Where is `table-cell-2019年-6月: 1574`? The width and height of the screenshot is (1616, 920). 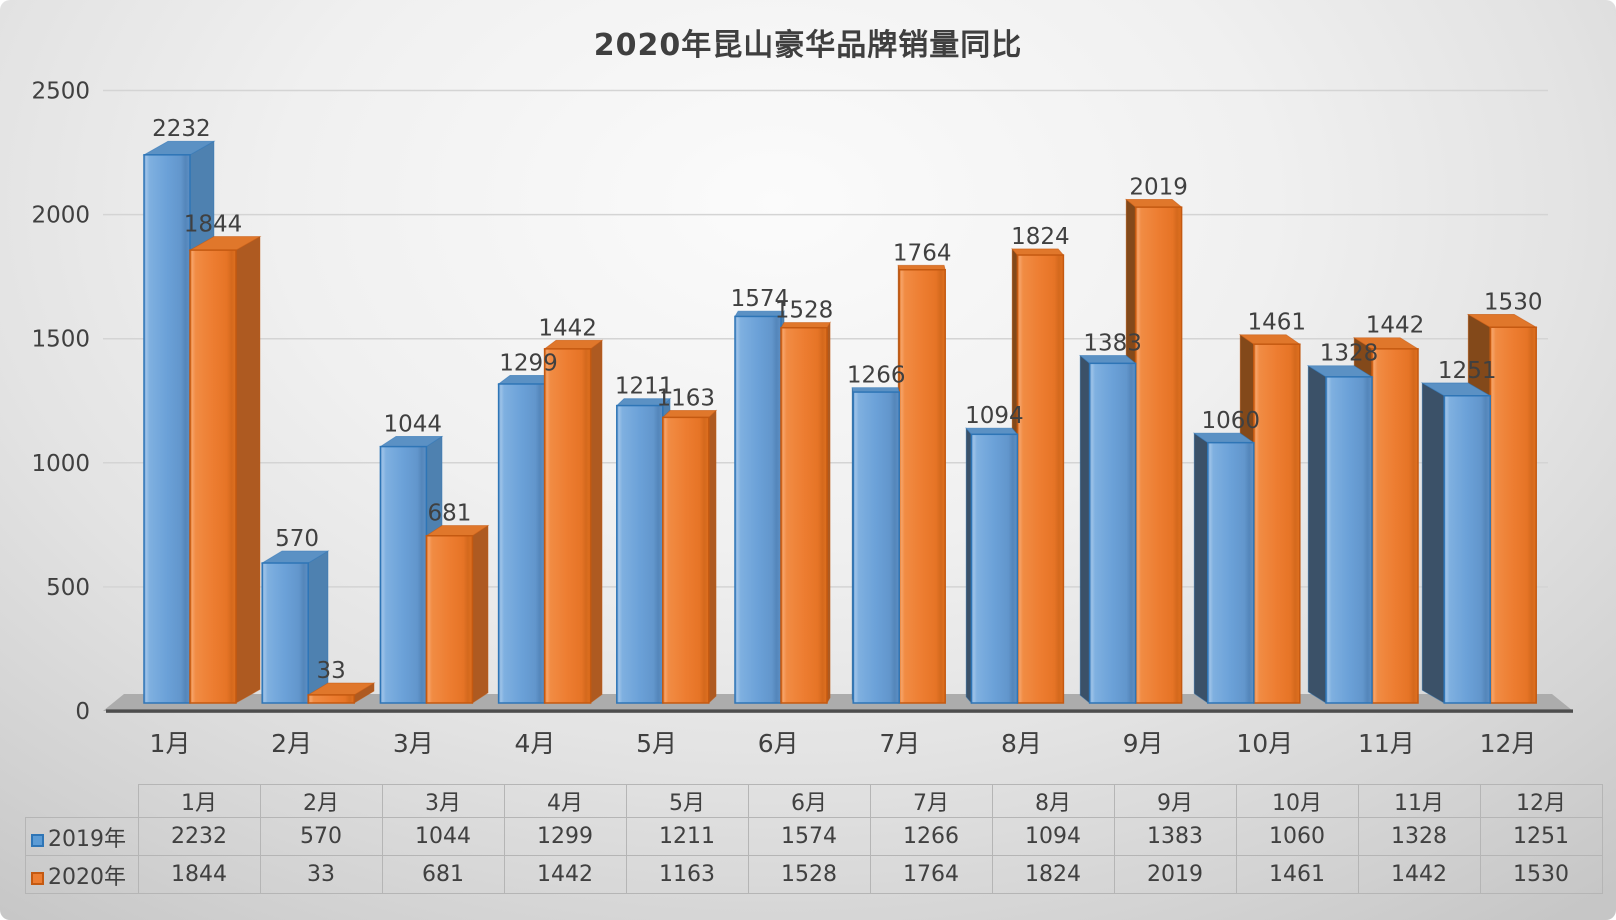
table-cell-2019年-6月: 1574 is located at coordinates (809, 836).